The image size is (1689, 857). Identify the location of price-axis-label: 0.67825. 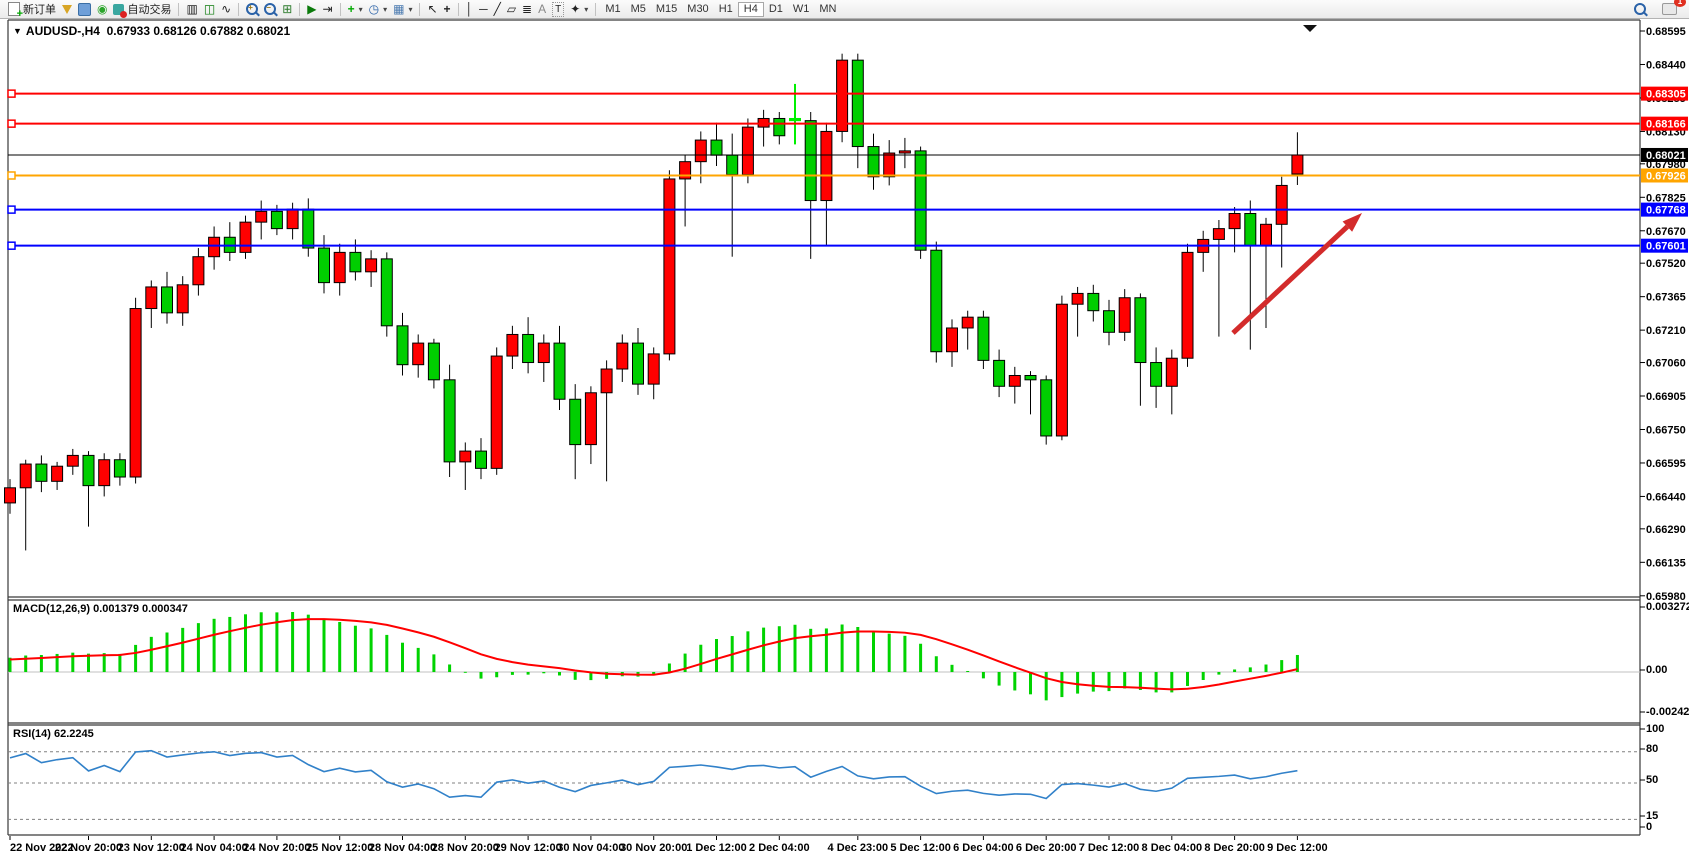
(1666, 198).